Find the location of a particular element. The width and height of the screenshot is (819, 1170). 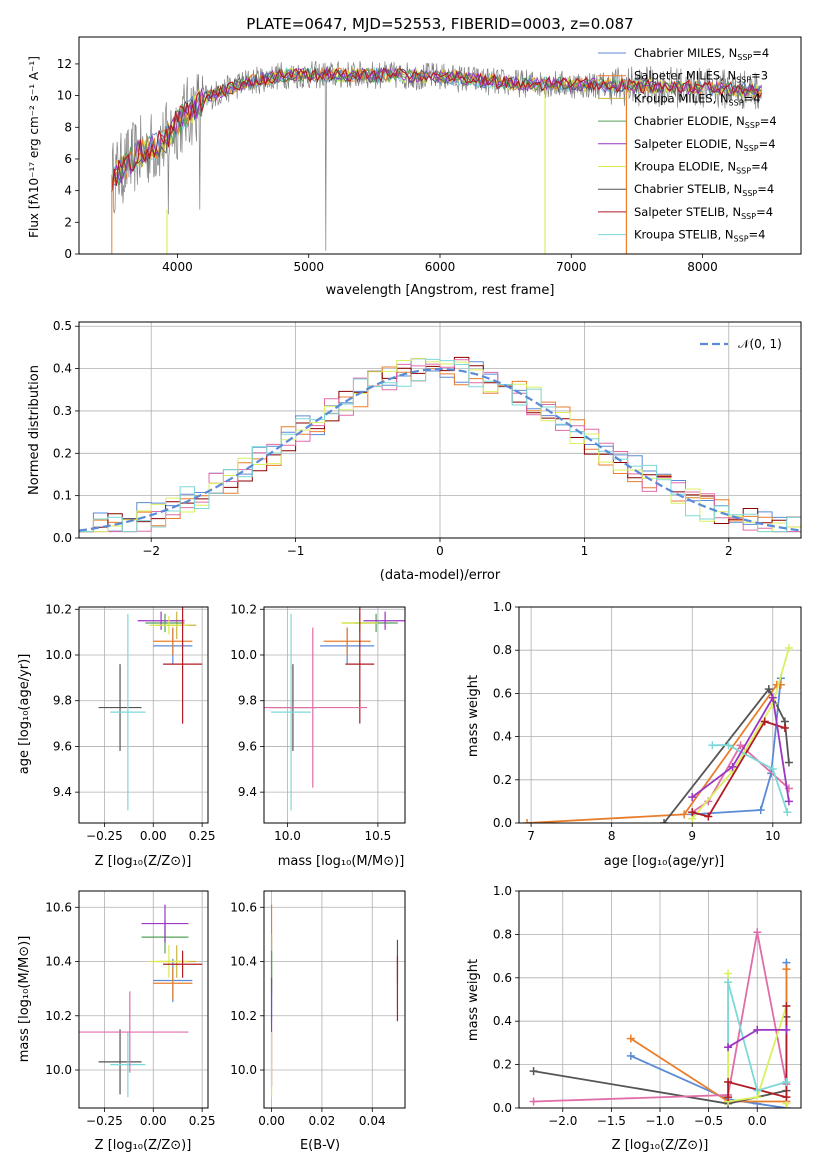

x-tick-label: 1 is located at coordinates (585, 551).